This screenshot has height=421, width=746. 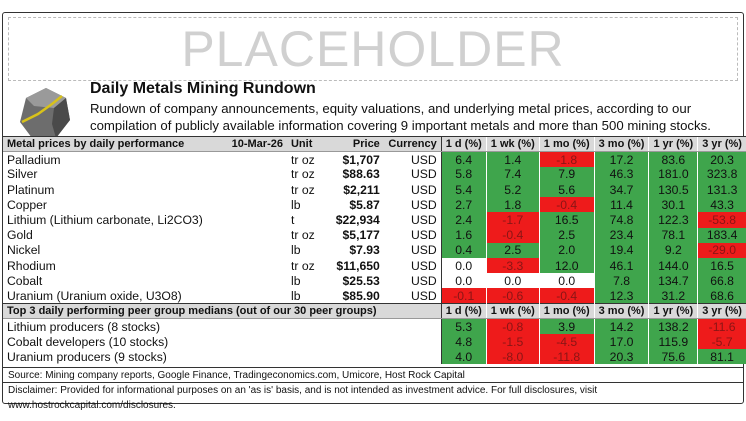 I want to click on perf-cell: -0.6, so click(x=512, y=296).